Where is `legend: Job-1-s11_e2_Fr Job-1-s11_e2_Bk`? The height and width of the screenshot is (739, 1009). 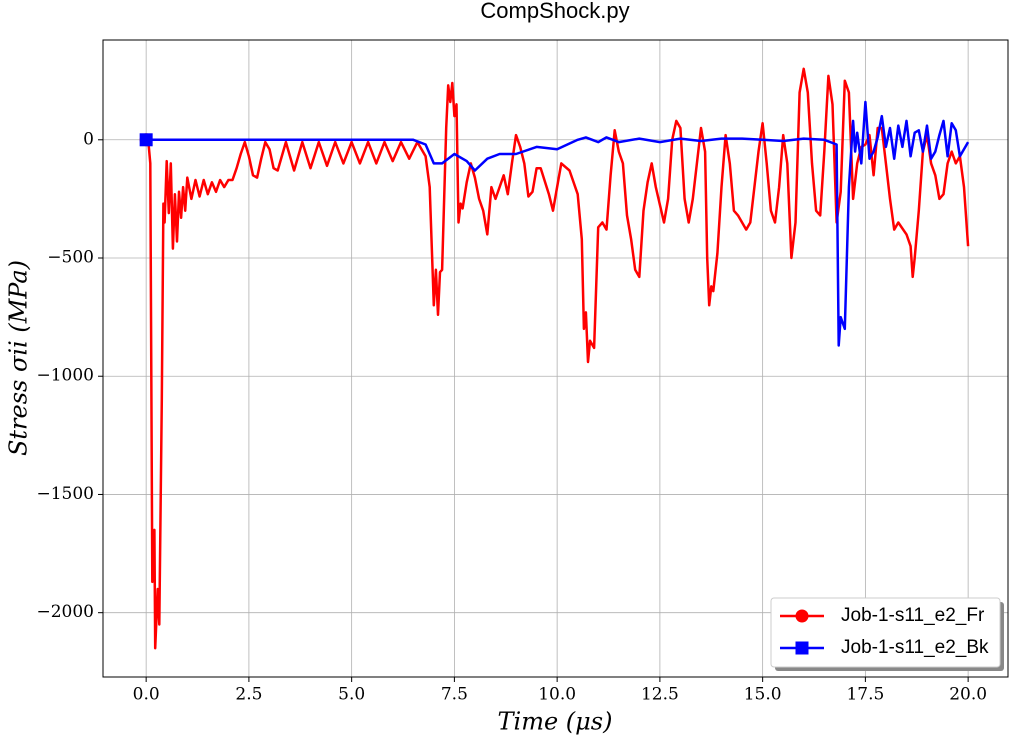
legend: Job-1-s11_e2_Fr Job-1-s11_e2_Bk is located at coordinates (887, 634).